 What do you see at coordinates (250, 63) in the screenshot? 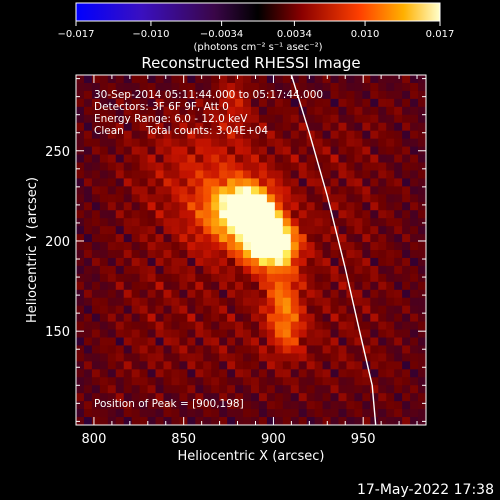
I see `chart-title: Reconstructed RHESSI Image` at bounding box center [250, 63].